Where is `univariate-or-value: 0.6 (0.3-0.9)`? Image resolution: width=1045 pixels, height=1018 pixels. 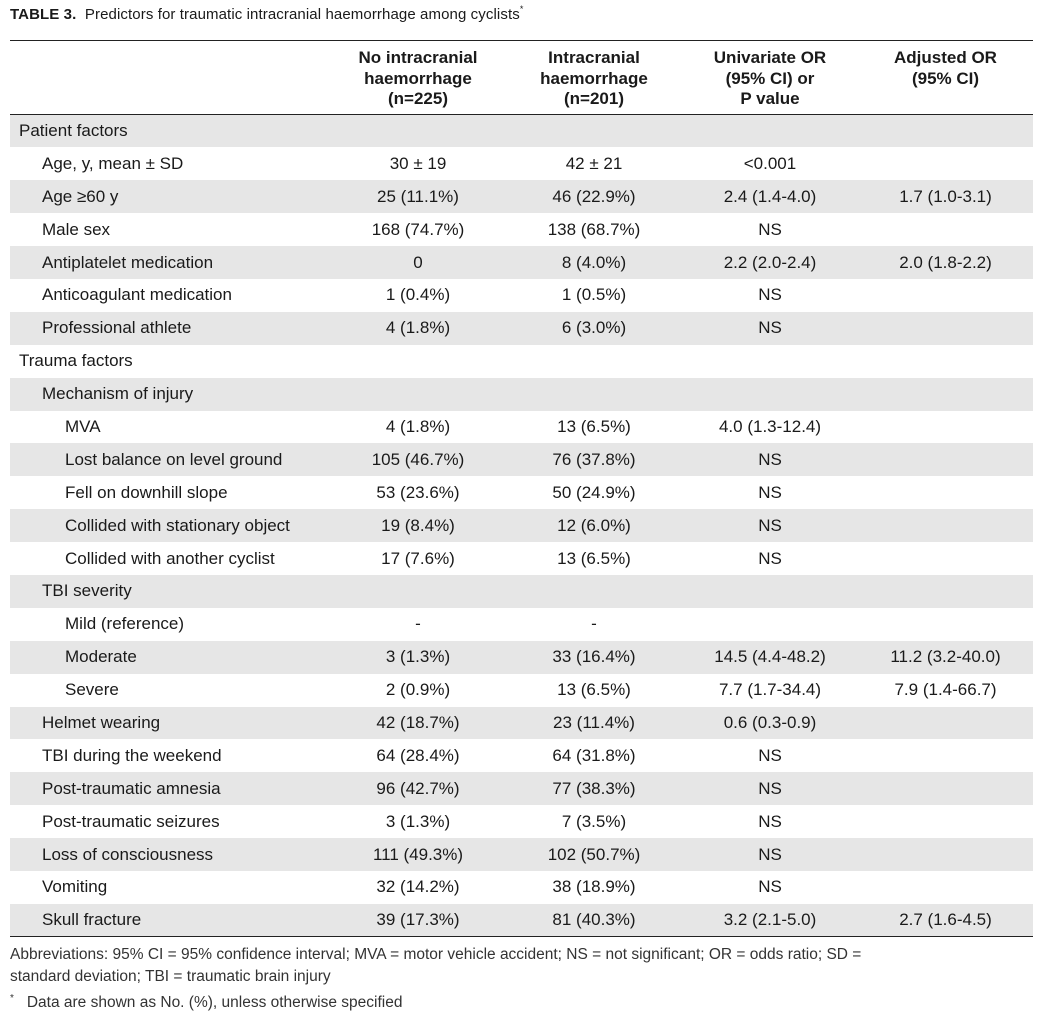 univariate-or-value: 0.6 (0.3-0.9) is located at coordinates (770, 723).